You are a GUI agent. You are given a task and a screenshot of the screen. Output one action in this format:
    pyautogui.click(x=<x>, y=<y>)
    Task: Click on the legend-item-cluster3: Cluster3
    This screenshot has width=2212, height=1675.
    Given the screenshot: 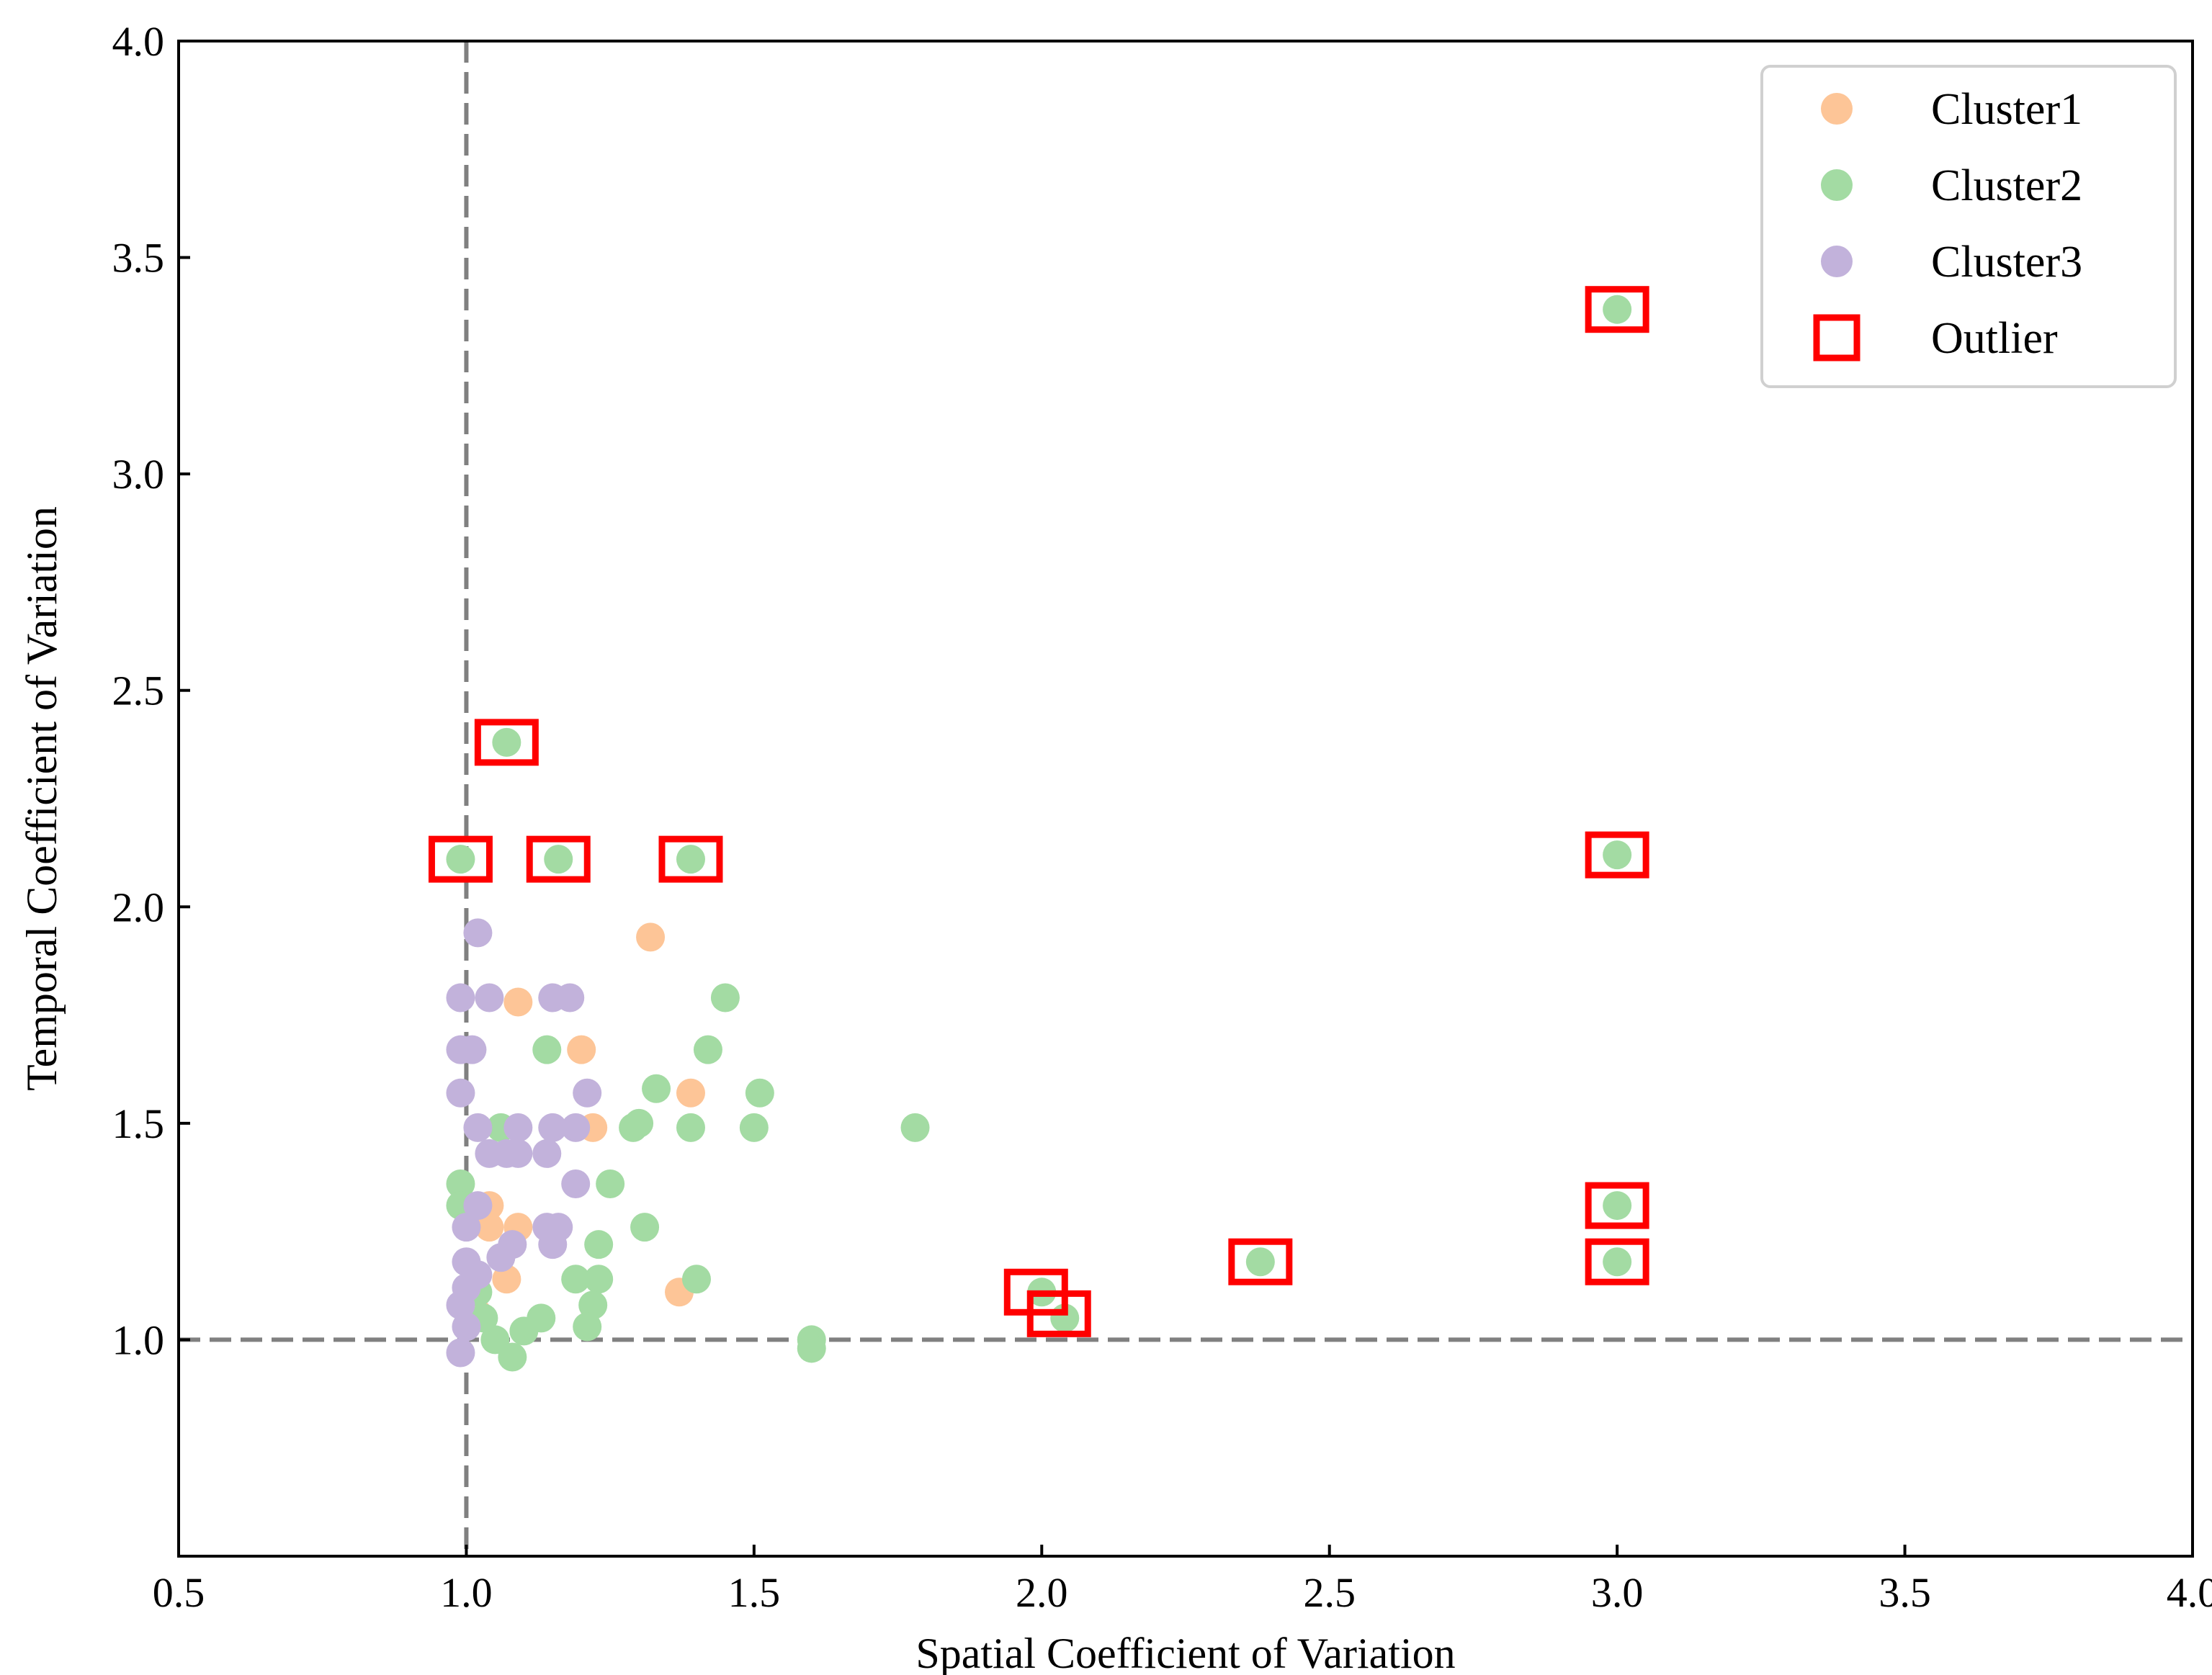 What is the action you would take?
    pyautogui.click(x=1952, y=262)
    